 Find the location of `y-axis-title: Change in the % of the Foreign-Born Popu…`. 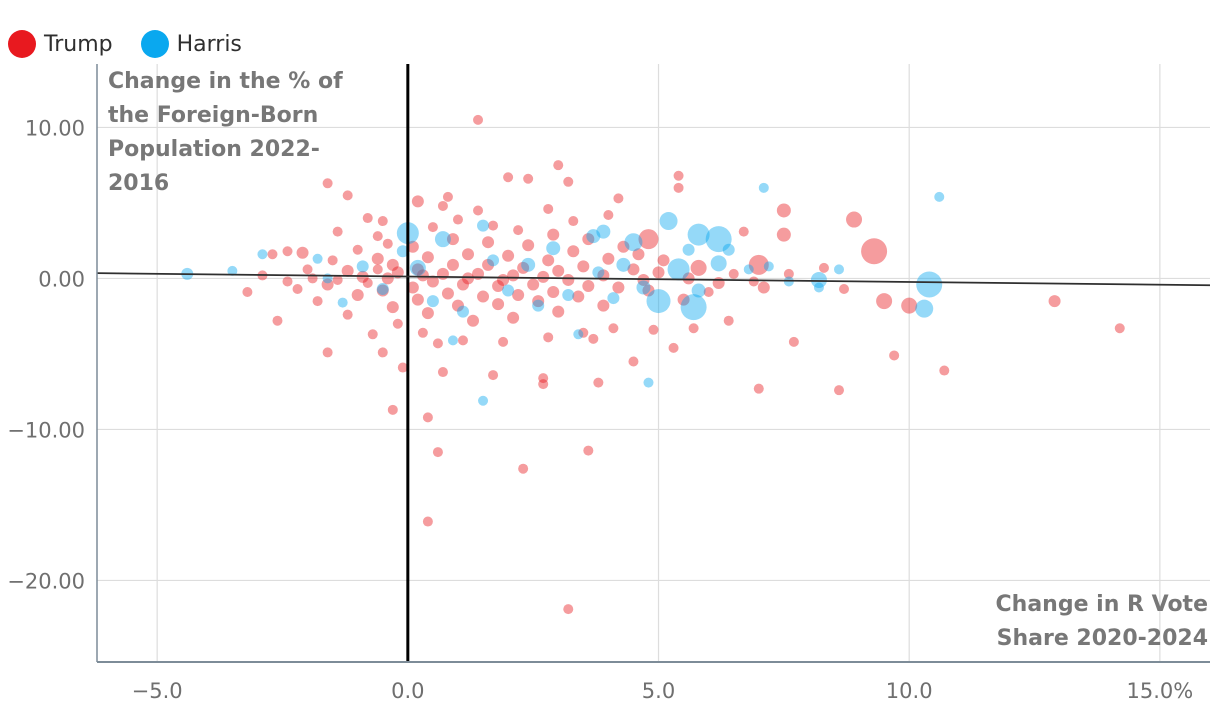

y-axis-title: Change in the % of the Foreign-Born Popu… is located at coordinates (225, 133).